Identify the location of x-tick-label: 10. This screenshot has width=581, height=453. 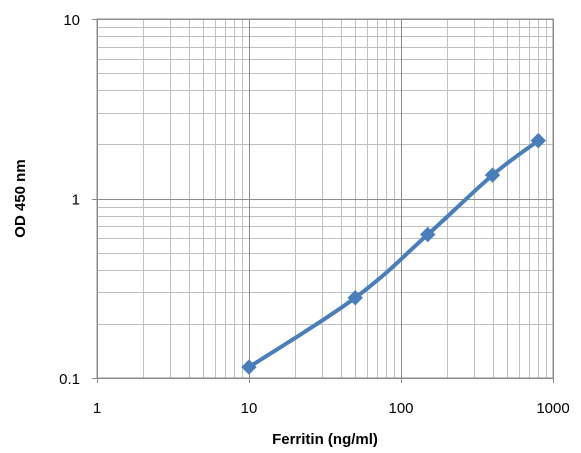
(249, 408).